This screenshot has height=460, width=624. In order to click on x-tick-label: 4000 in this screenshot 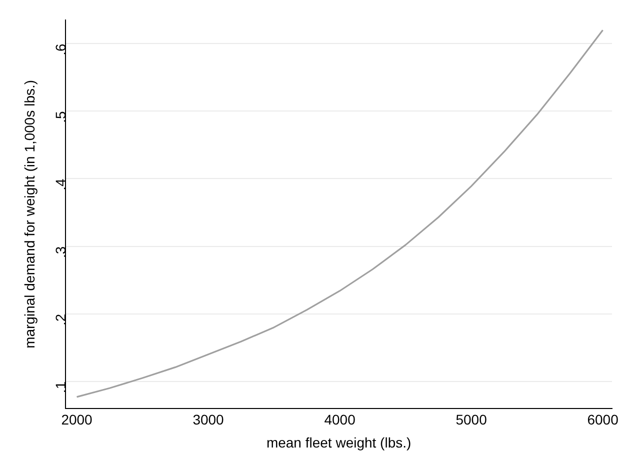, I will do `click(340, 420)`.